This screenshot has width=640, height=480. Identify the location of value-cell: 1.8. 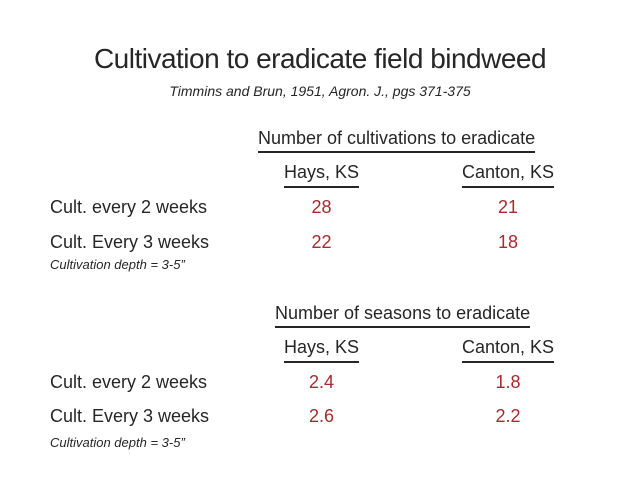
(508, 382).